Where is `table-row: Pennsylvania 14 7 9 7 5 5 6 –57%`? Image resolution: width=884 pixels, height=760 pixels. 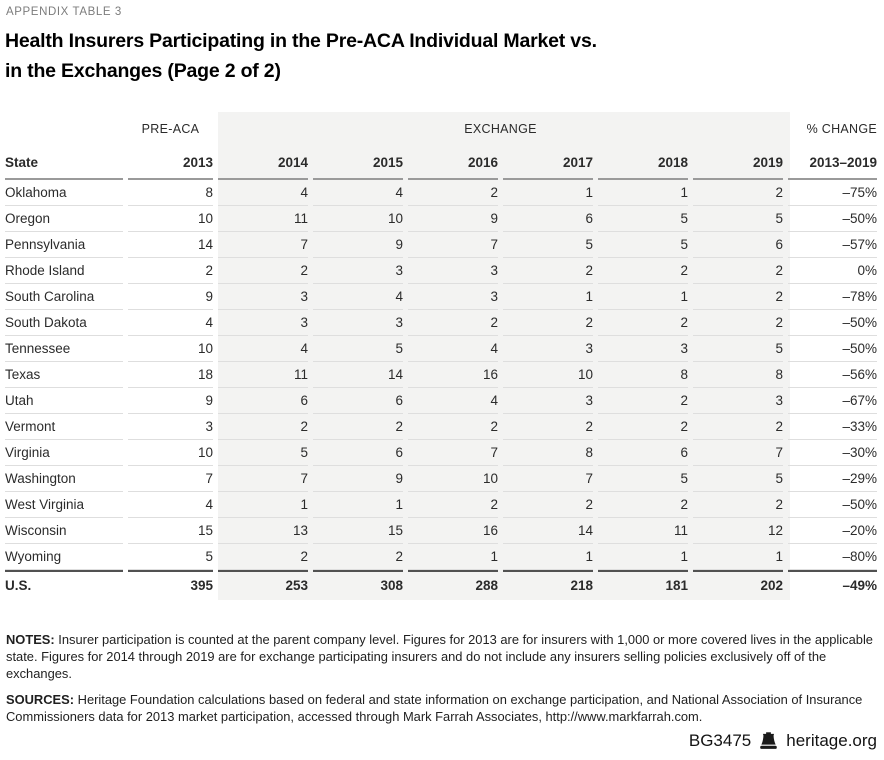 table-row: Pennsylvania 14 7 9 7 5 5 6 –57% is located at coordinates (441, 245).